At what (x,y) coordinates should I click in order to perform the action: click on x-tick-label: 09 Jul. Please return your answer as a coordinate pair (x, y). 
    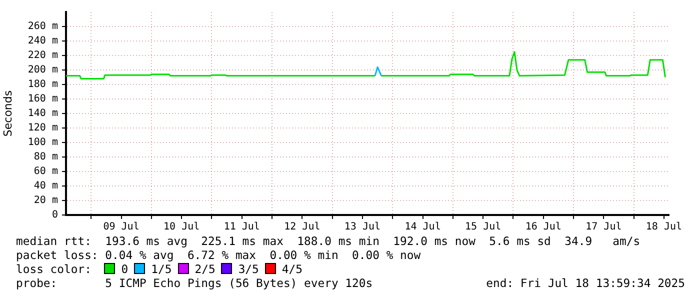
    Looking at the image, I should click on (121, 227).